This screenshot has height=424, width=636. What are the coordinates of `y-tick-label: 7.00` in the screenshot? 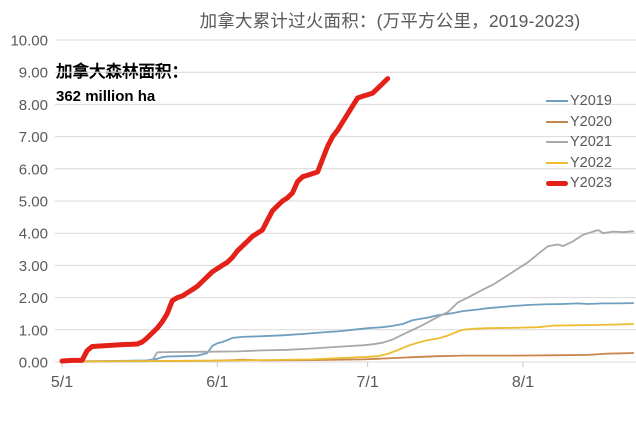 It's located at (33, 137).